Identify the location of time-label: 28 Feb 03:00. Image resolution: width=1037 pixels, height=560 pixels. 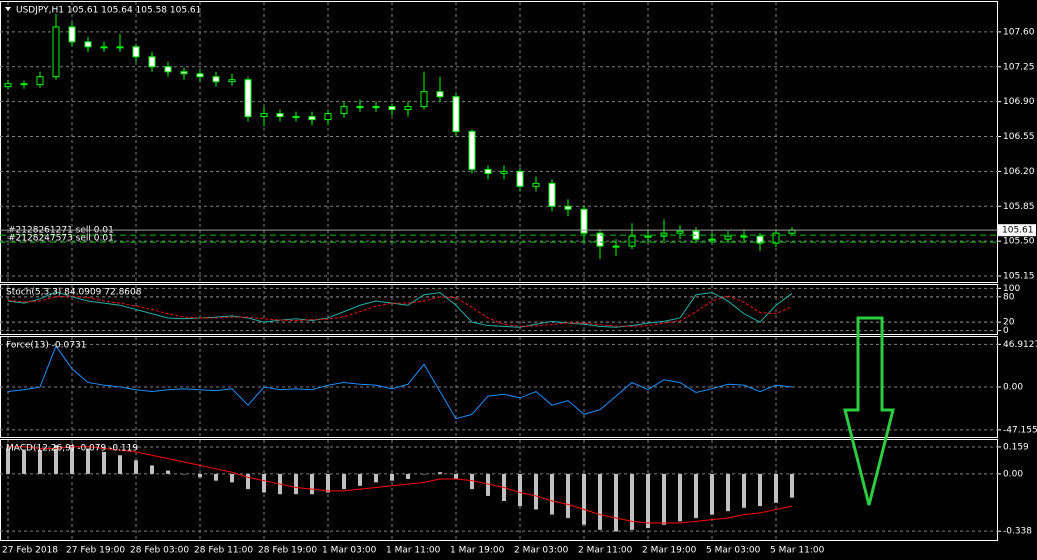
(159, 551).